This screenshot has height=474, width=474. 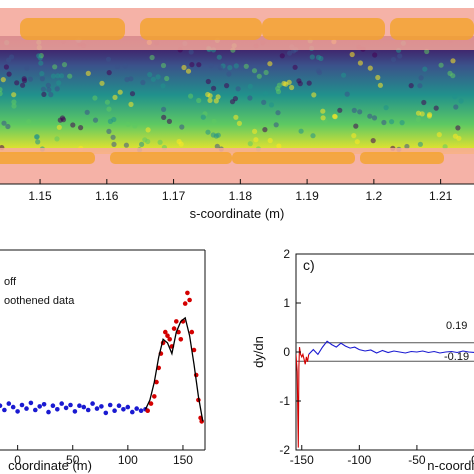 What do you see at coordinates (456, 326) in the screenshot?
I see `threshold-label-positive: 0.19` at bounding box center [456, 326].